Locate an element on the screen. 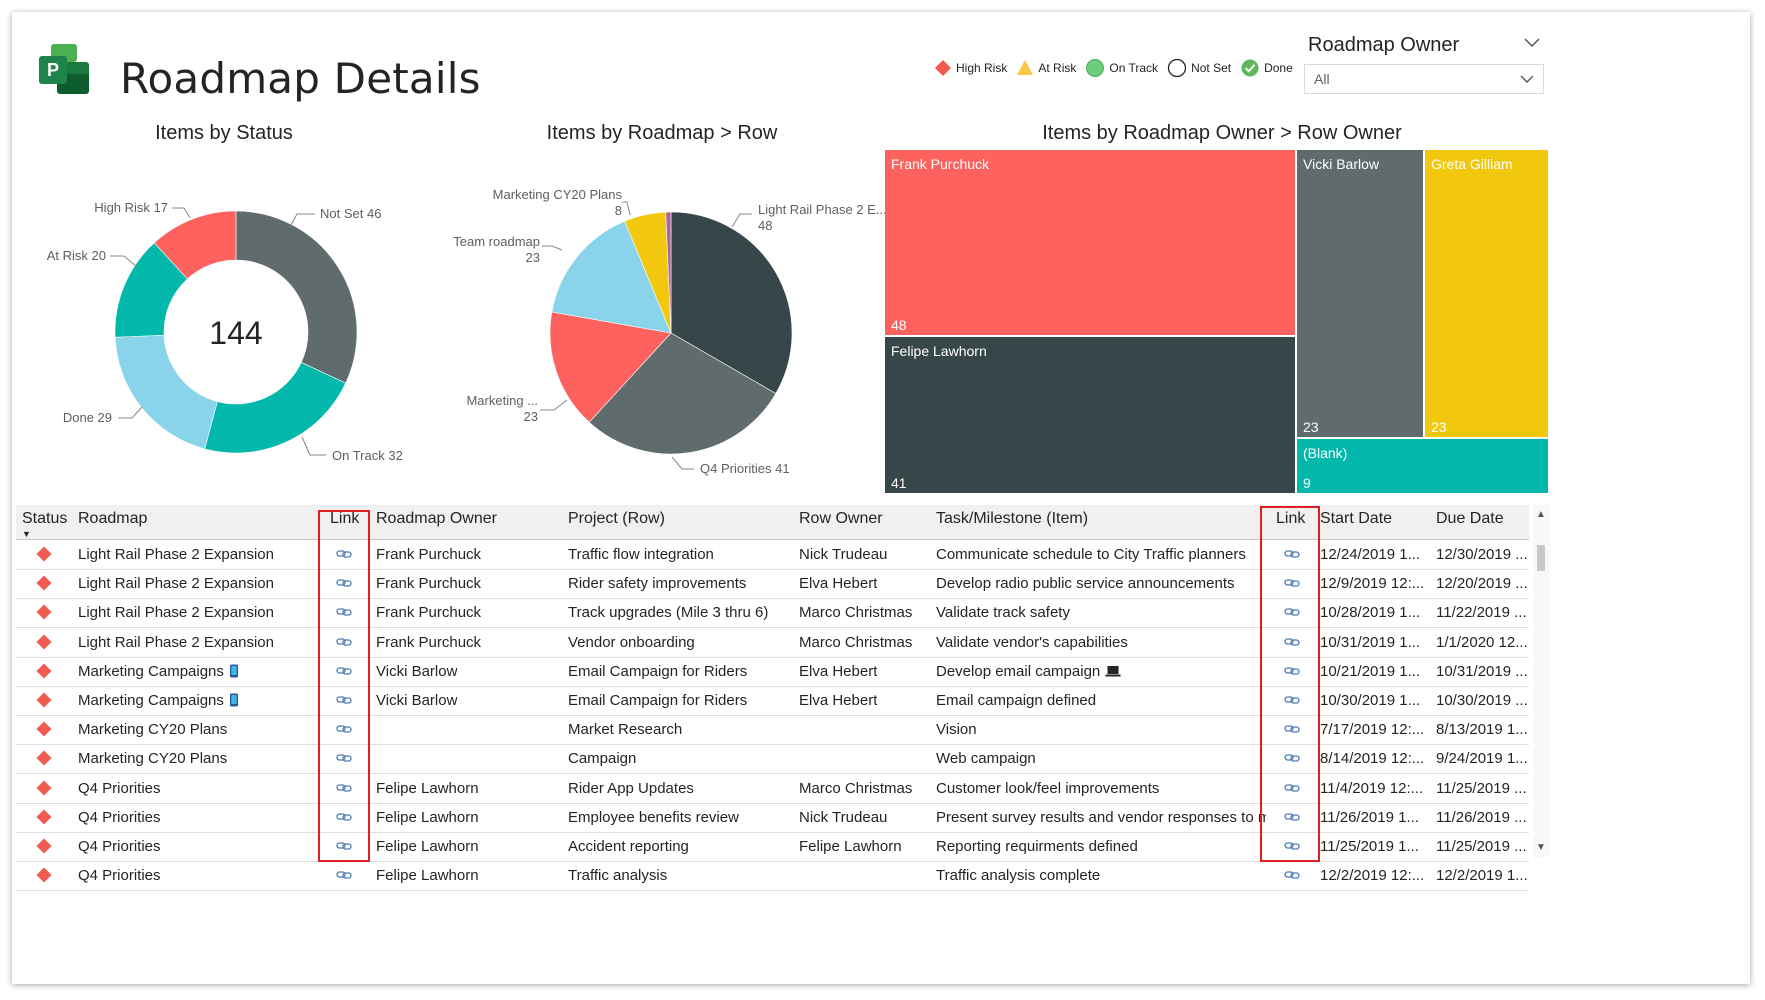 The width and height of the screenshot is (1765, 1000). col-status: Status is located at coordinates (45, 518).